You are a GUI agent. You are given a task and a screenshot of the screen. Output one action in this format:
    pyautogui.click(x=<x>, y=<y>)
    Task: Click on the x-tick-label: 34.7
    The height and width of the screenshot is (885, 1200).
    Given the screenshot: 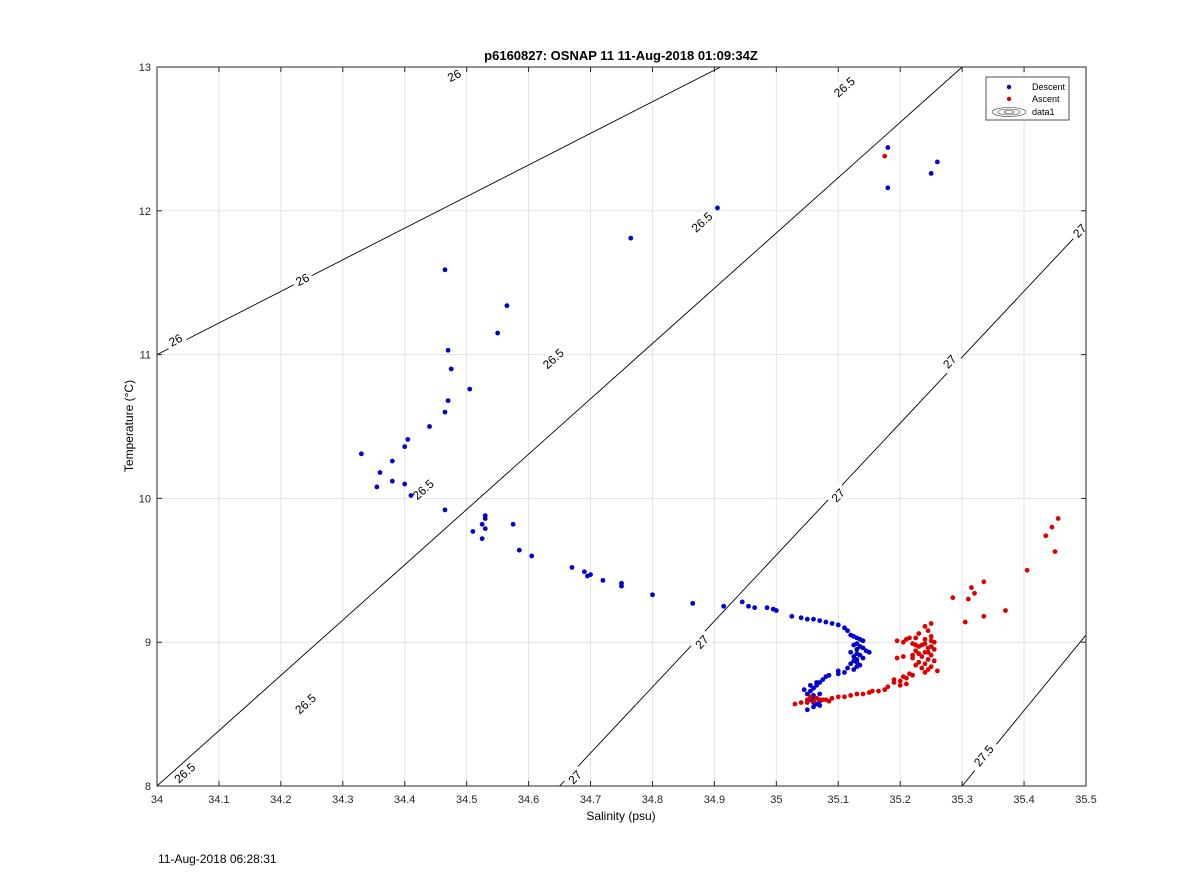 What is the action you would take?
    pyautogui.click(x=590, y=800)
    